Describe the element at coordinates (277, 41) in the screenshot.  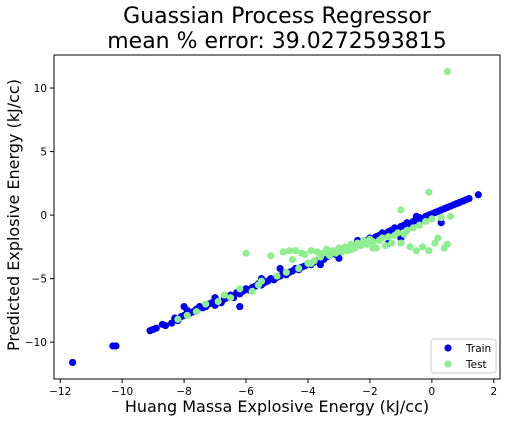
I see `chart-title-line-2: mean % error: 39.0272593815` at that location.